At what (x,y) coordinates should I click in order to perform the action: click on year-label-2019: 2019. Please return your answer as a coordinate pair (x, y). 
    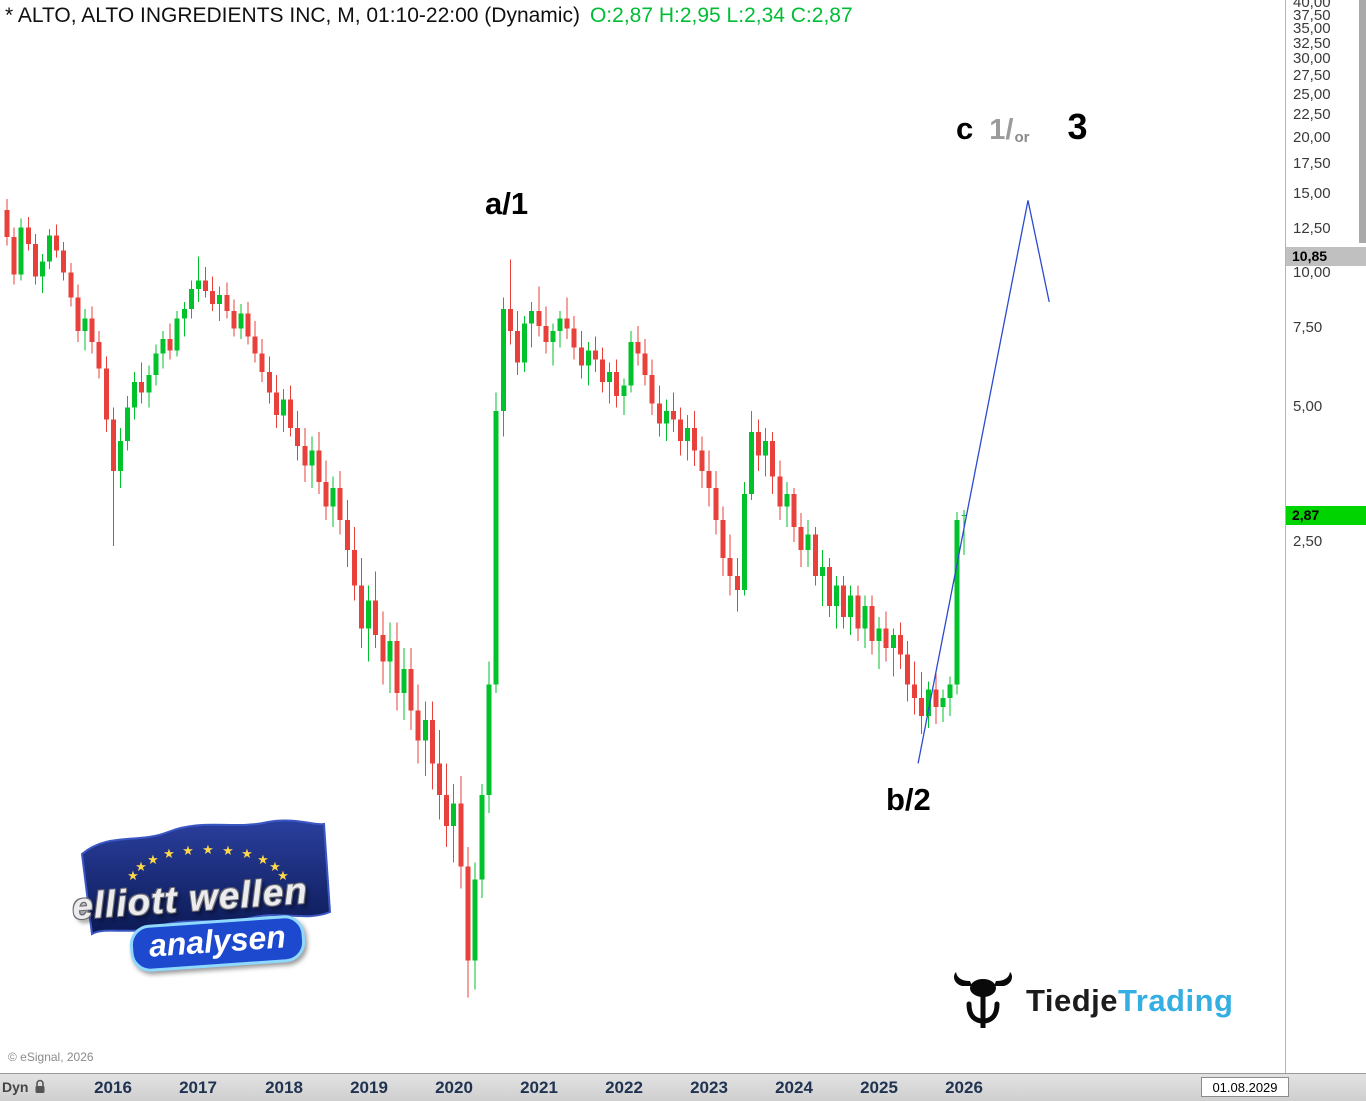
    Looking at the image, I should click on (369, 1087).